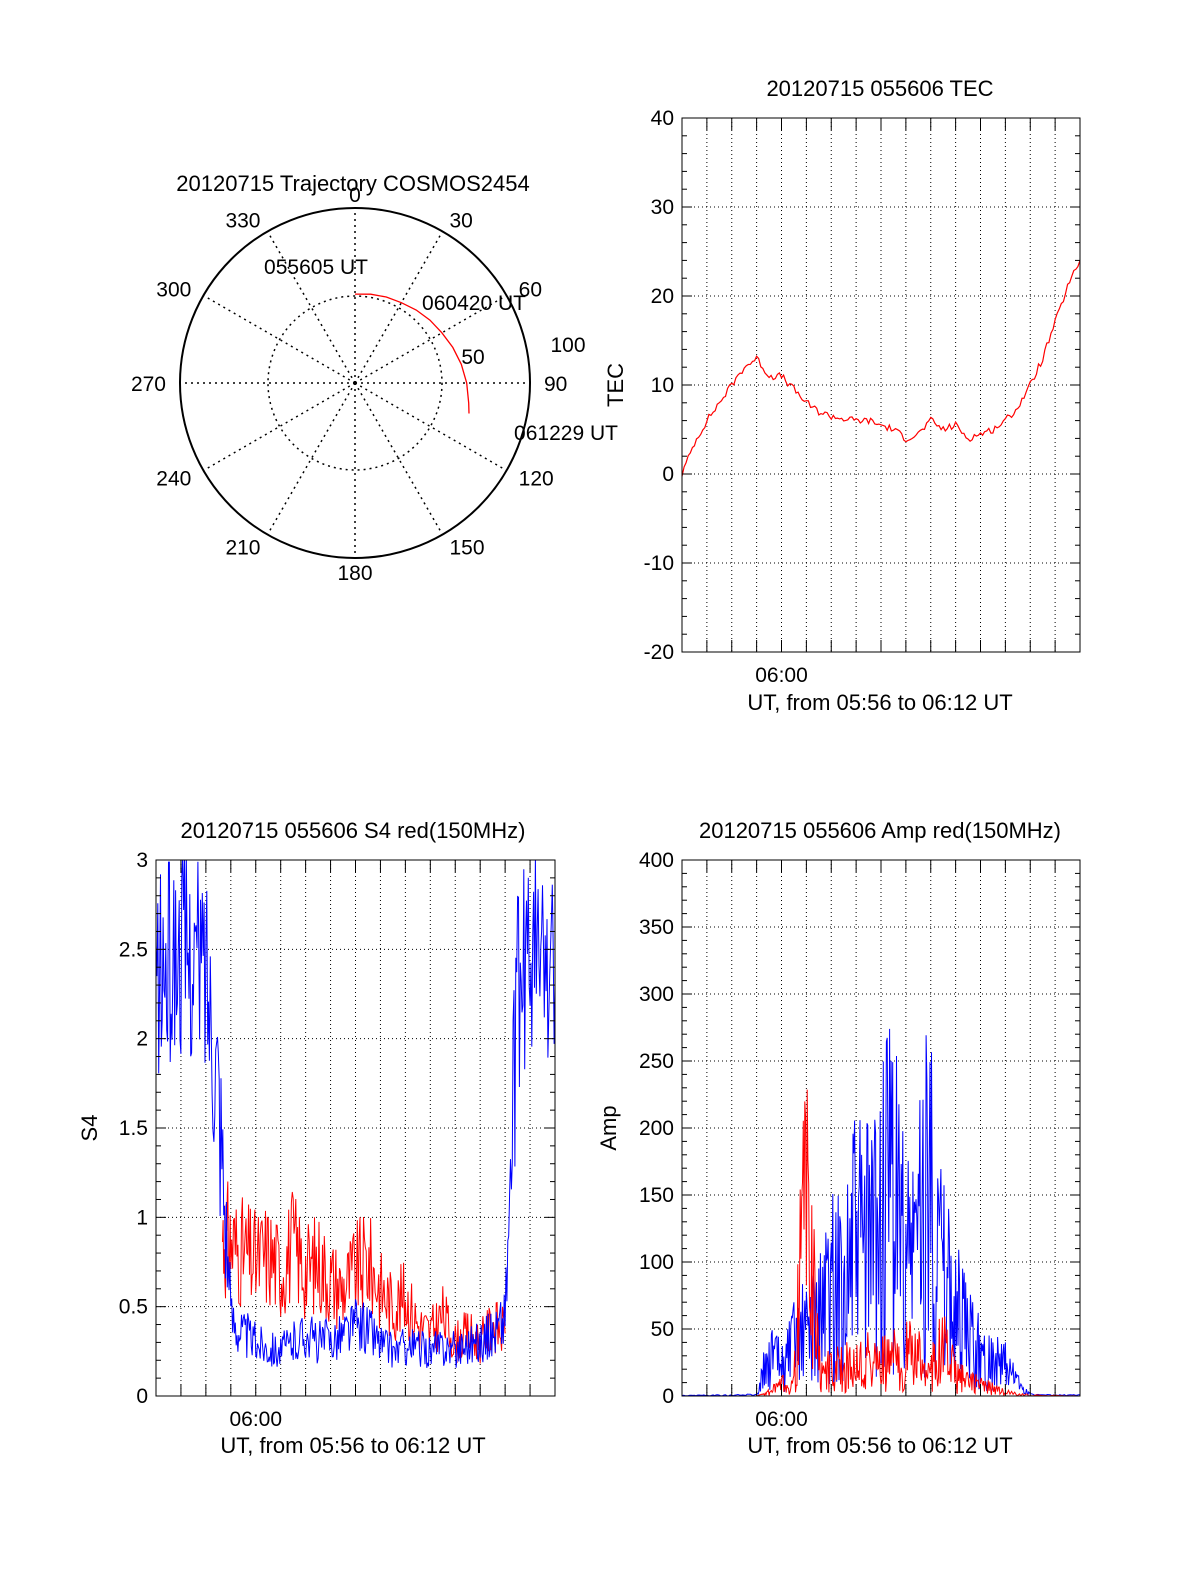 Image resolution: width=1200 pixels, height=1575 pixels. Describe the element at coordinates (133, 949) in the screenshot. I see `s4-ytick-label: 2.5` at that location.